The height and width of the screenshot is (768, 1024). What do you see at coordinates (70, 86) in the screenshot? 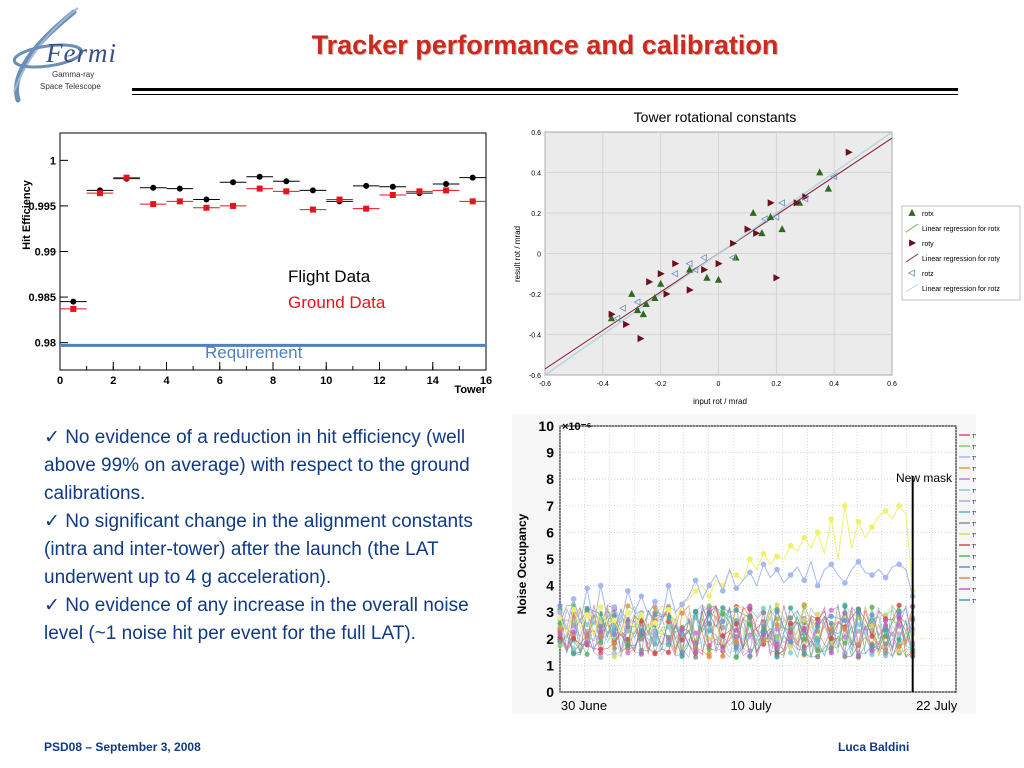
I see `logo-subtitle-line2: Space Telescope` at bounding box center [70, 86].